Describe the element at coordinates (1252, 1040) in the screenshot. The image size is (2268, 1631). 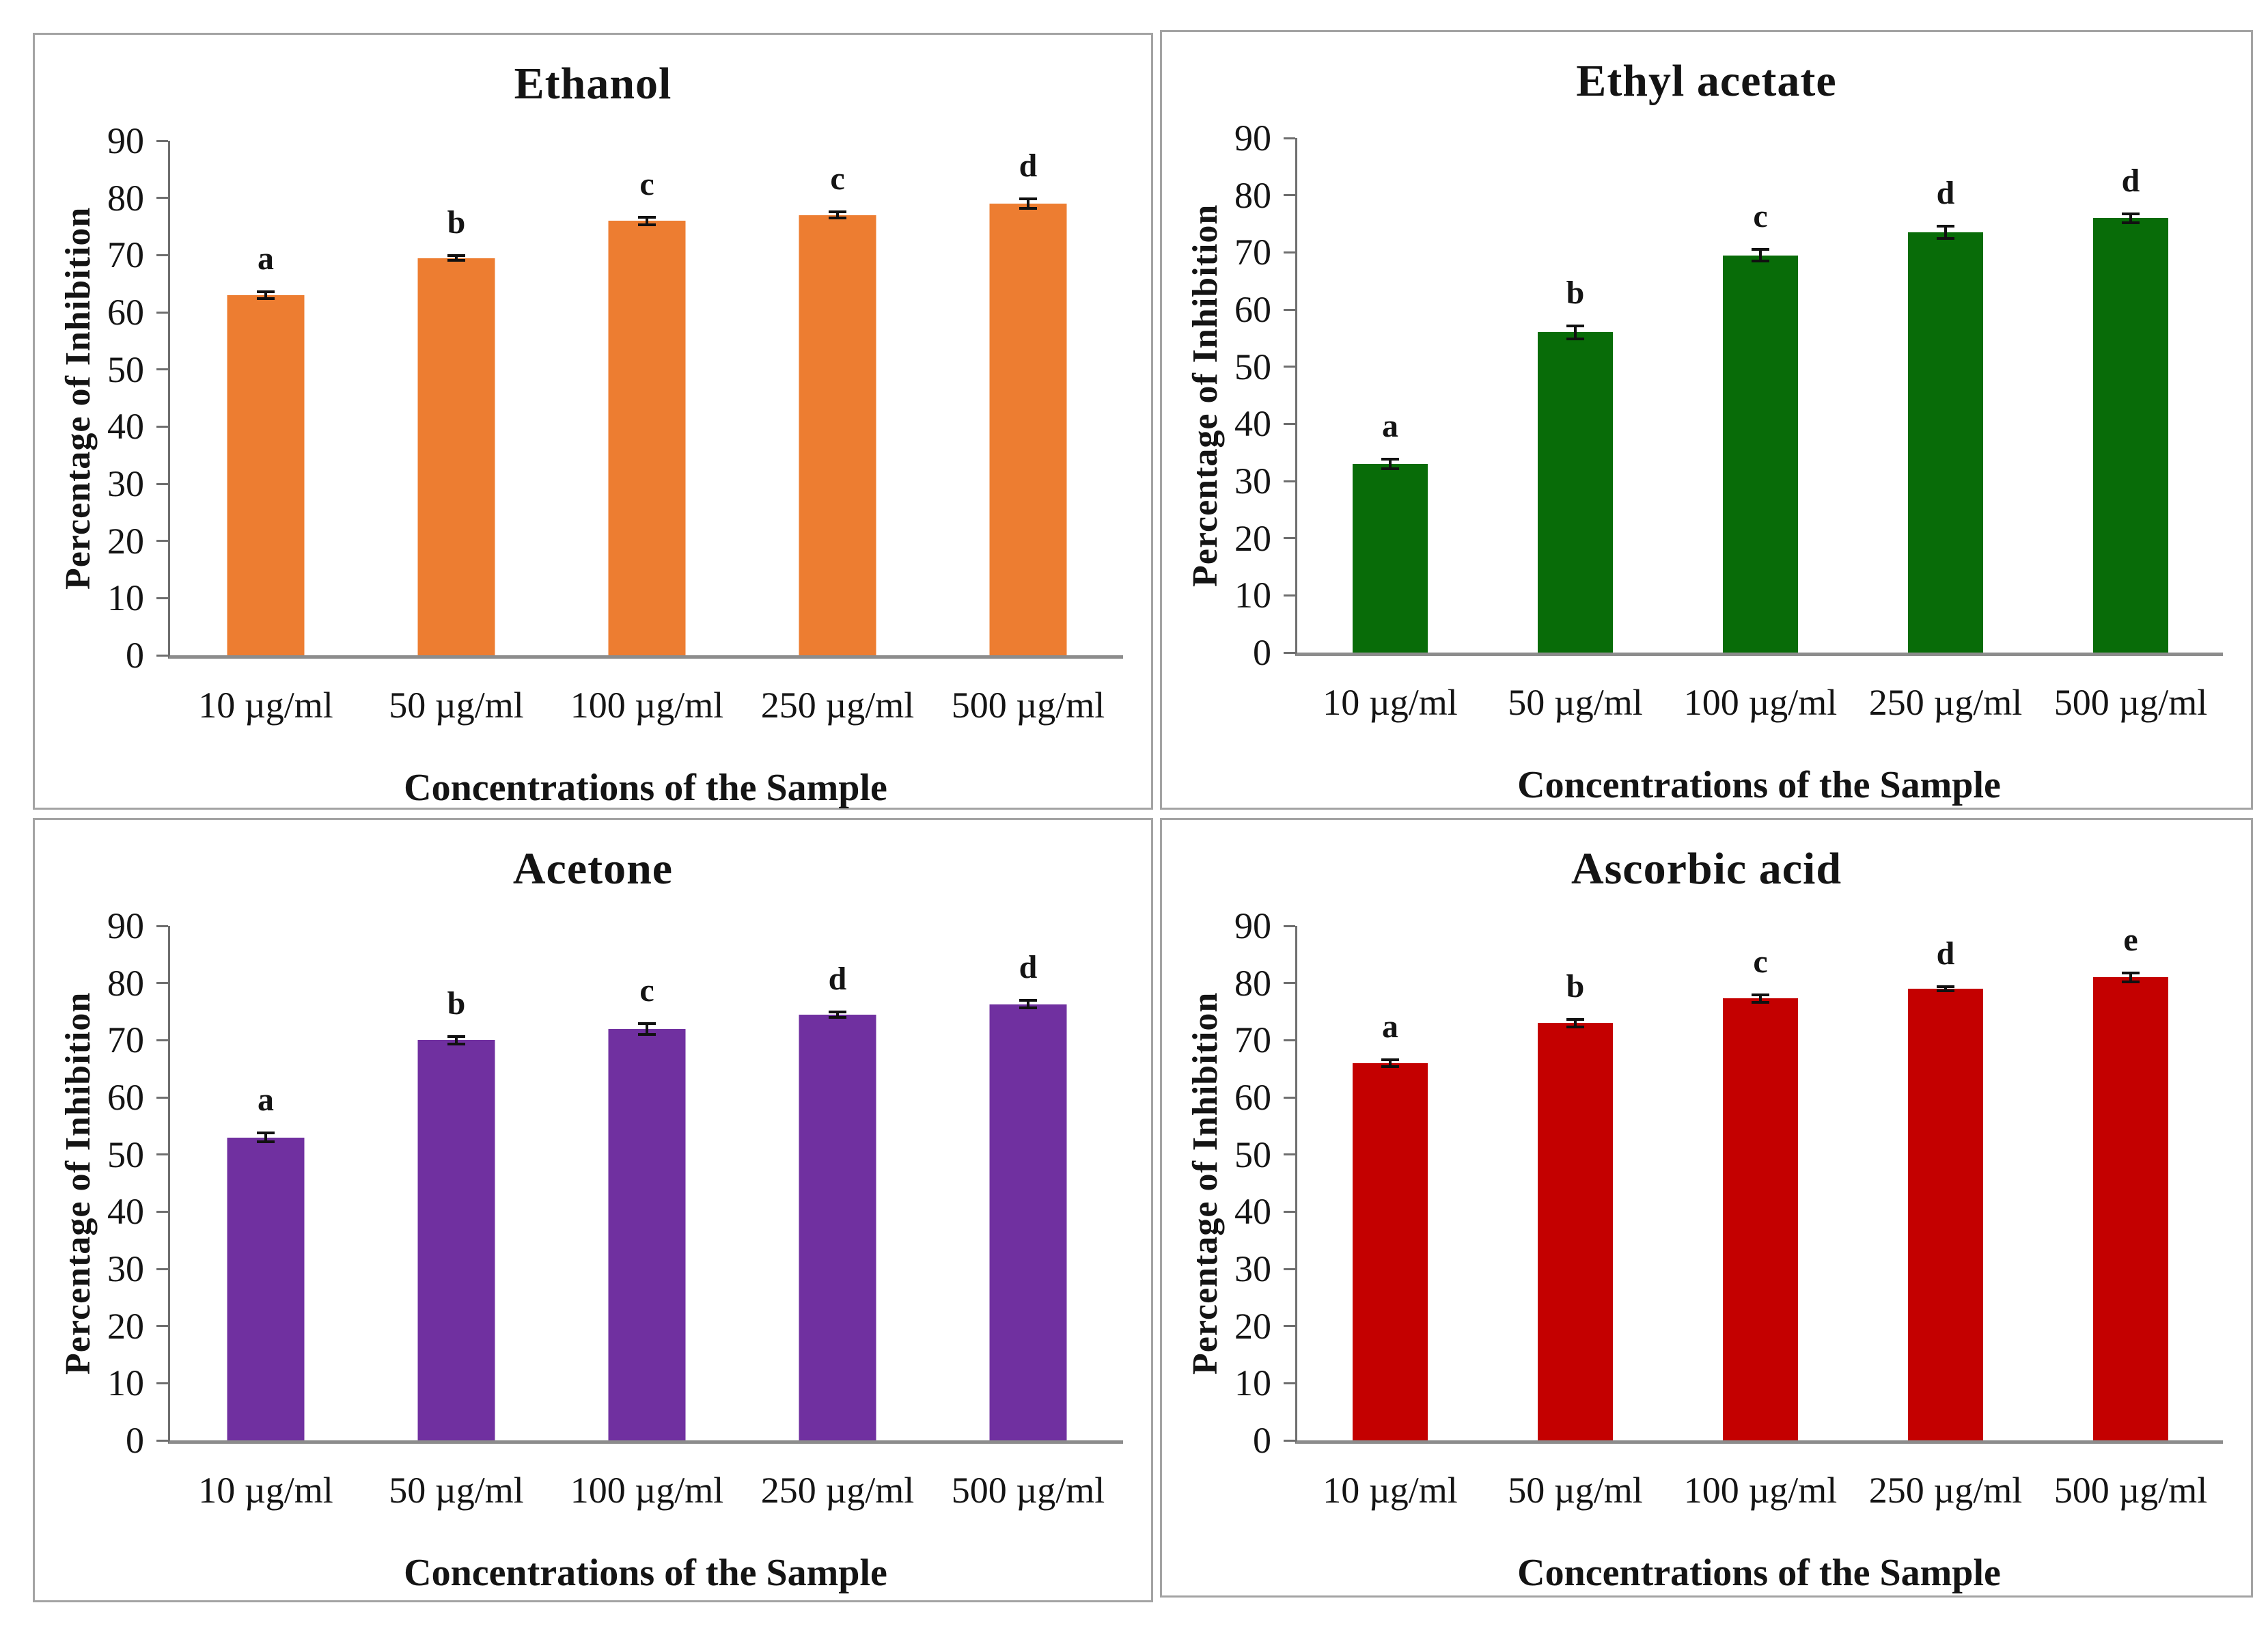
I see `y-tick-label: 70` at that location.